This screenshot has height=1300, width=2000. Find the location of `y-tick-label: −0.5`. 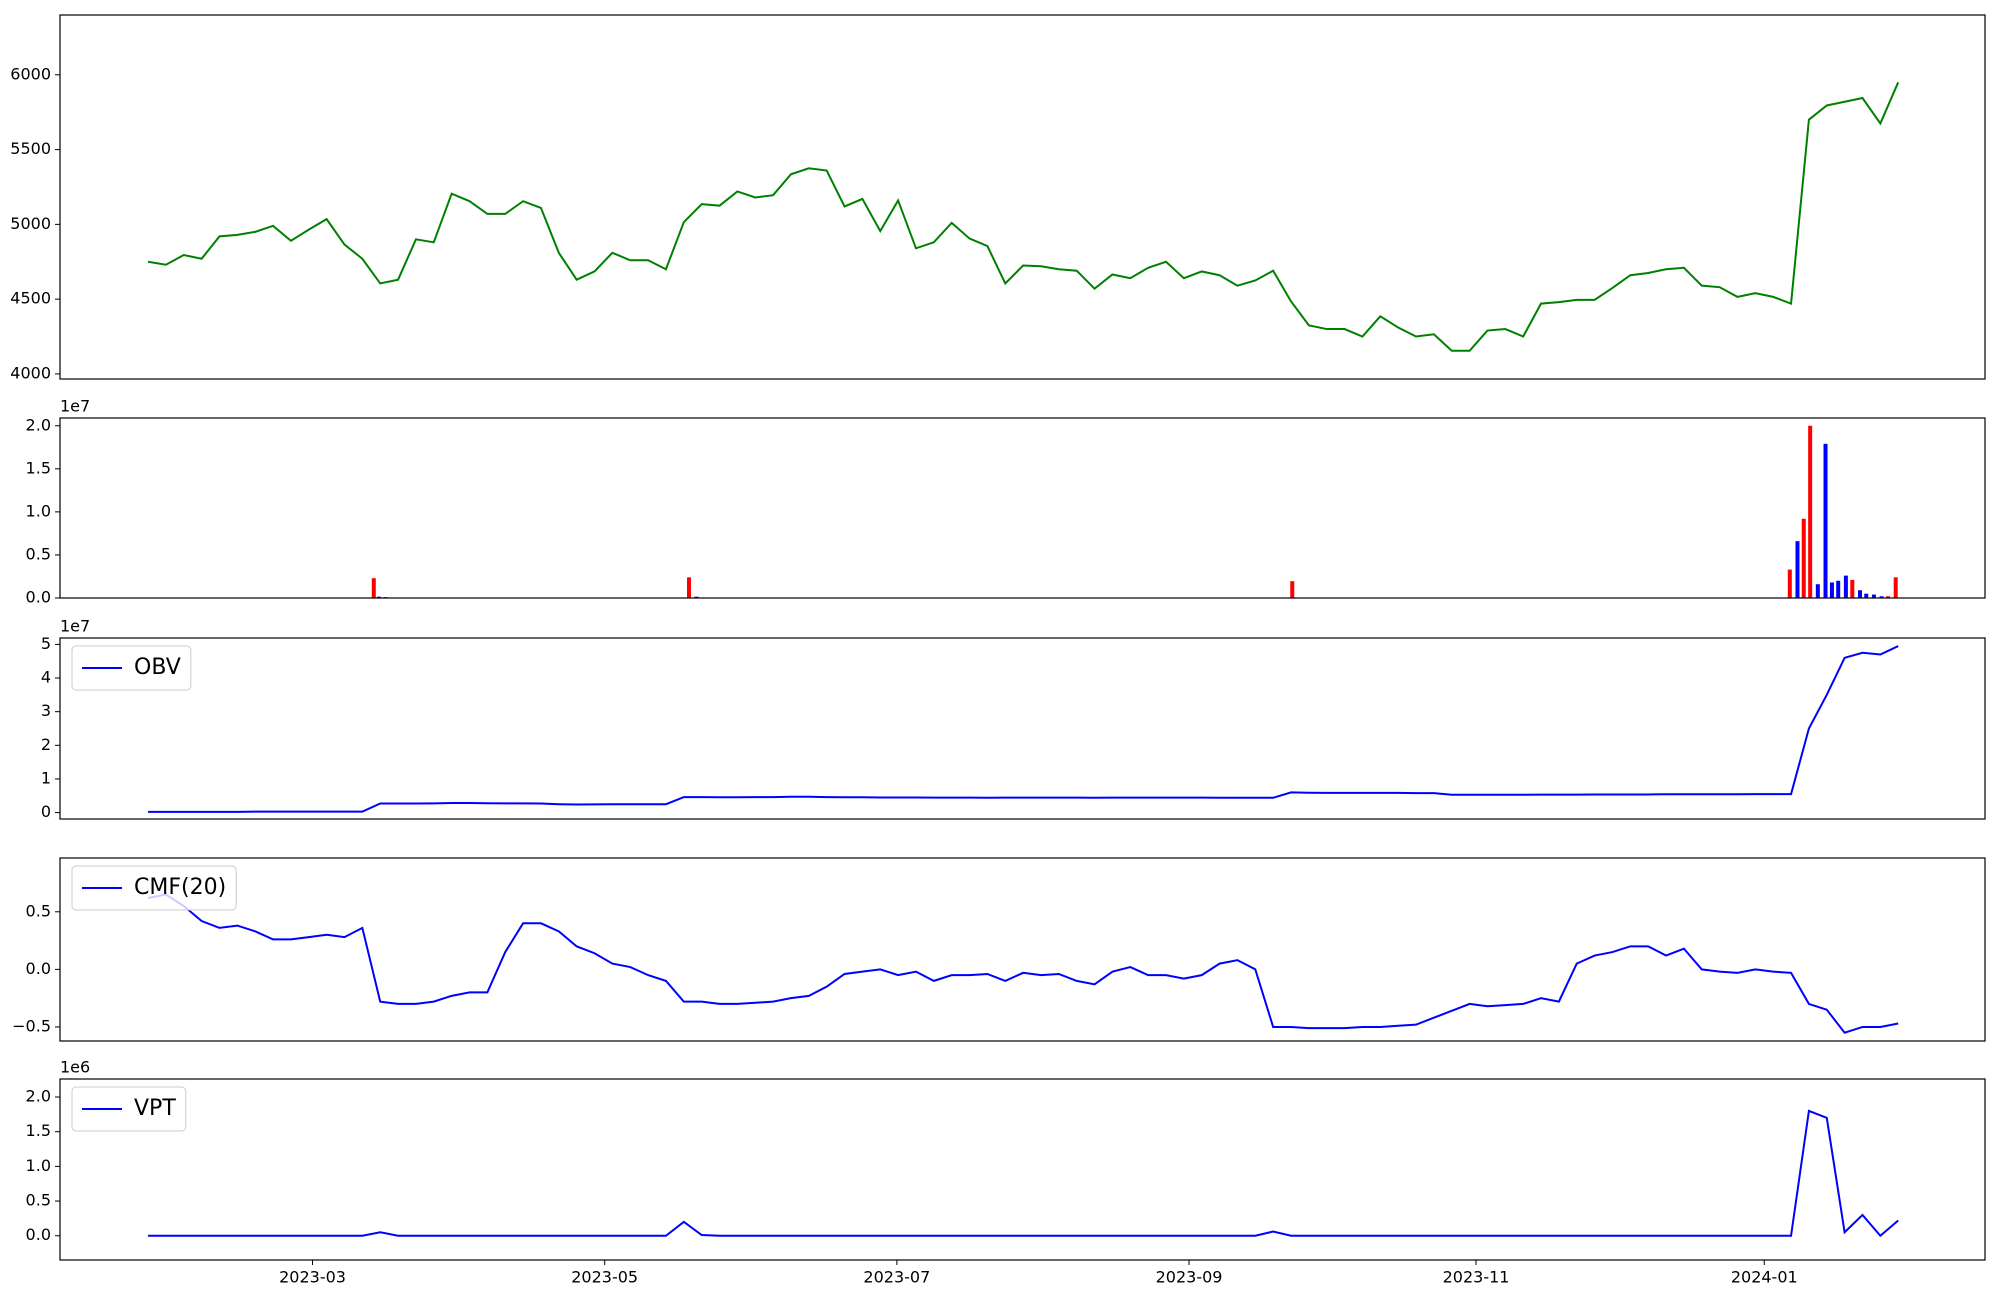

y-tick-label: −0.5 is located at coordinates (31, 1025).